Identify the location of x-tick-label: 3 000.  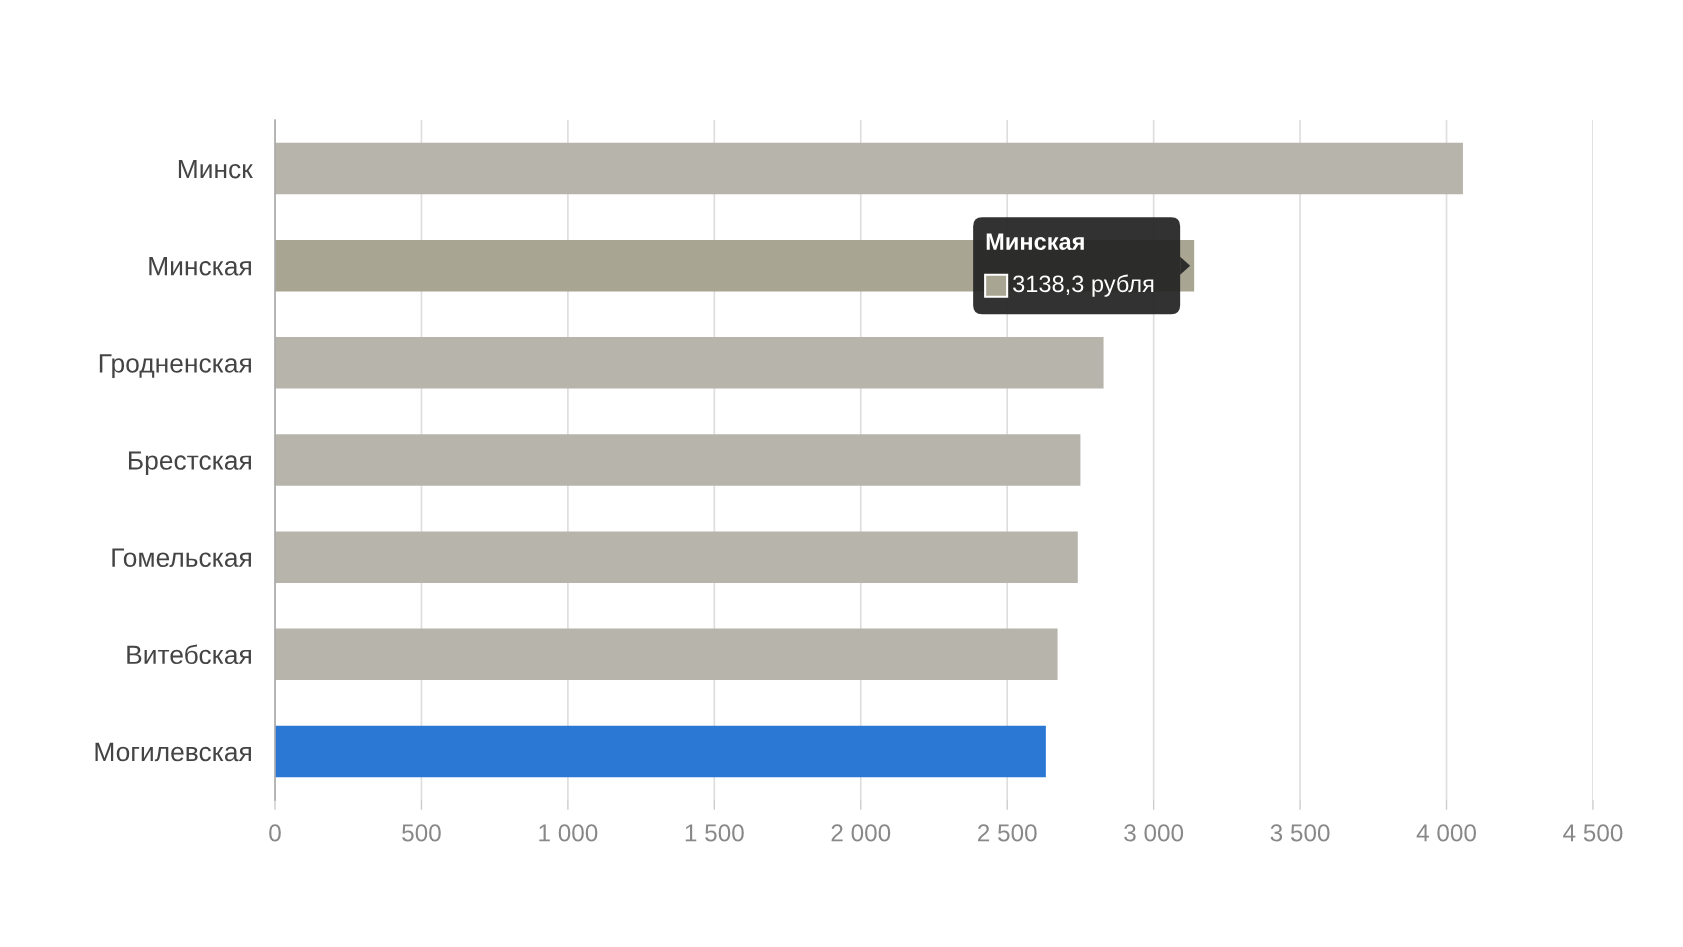
(1154, 833).